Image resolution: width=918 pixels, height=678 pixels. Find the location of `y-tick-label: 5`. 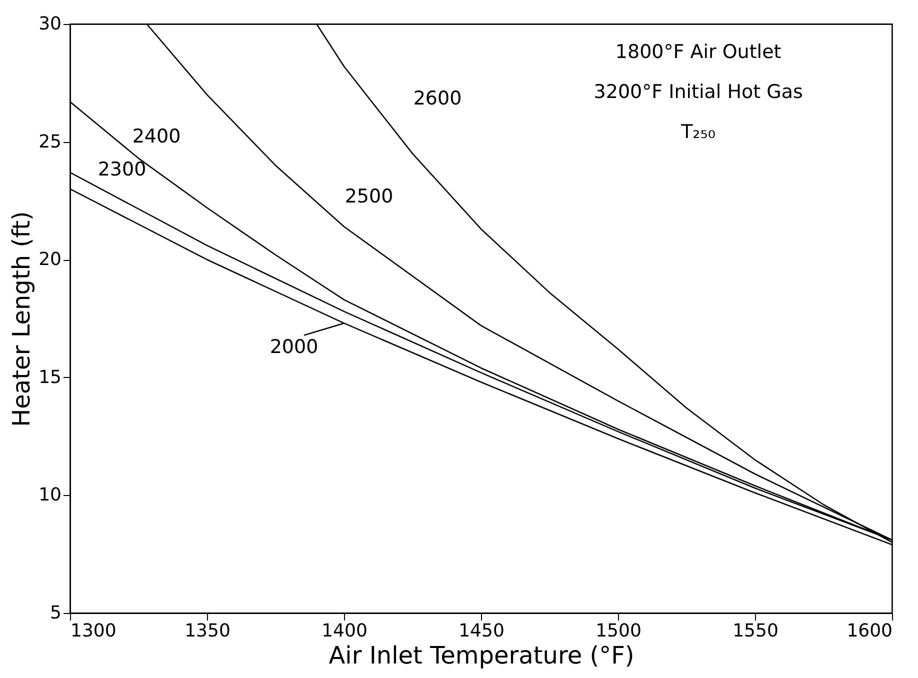

y-tick-label: 5 is located at coordinates (56, 613).